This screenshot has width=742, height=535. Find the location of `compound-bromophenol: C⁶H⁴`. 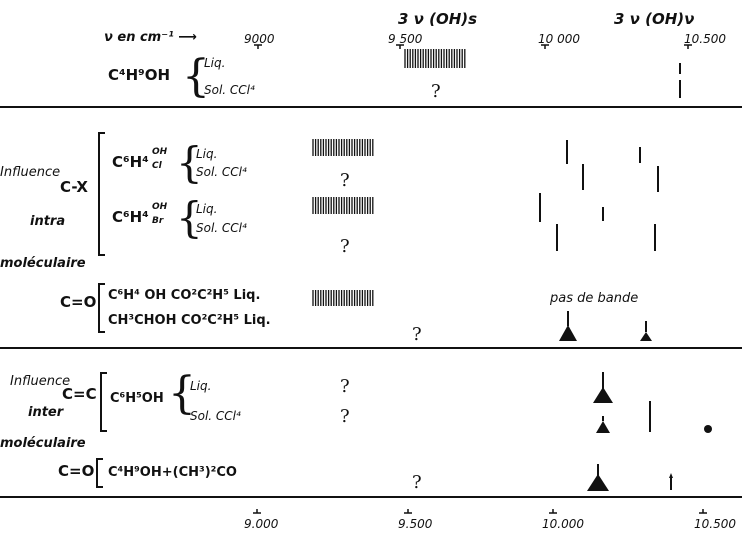

compound-bromophenol: C⁶H⁴ is located at coordinates (130, 217).